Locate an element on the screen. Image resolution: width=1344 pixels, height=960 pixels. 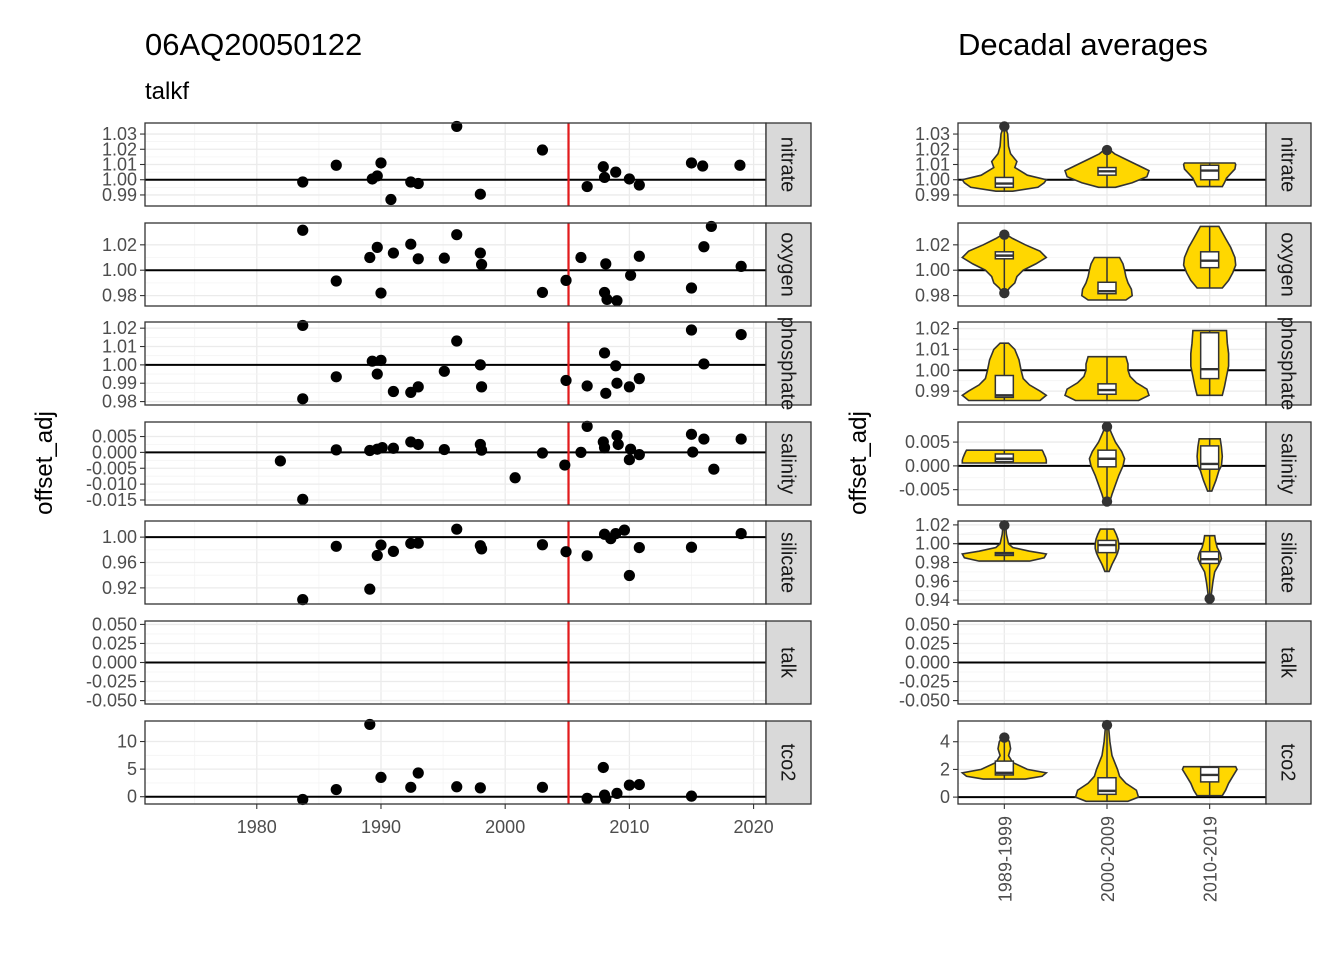
y-tick-label: -0.050 is located at coordinates (111, 701).